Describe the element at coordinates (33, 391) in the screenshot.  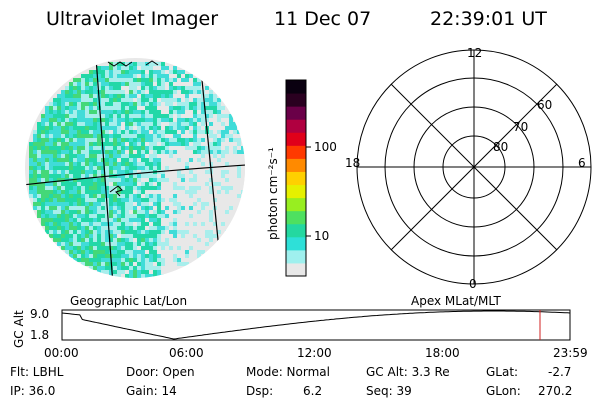
I see `ip-status: IP: 36.0` at that location.